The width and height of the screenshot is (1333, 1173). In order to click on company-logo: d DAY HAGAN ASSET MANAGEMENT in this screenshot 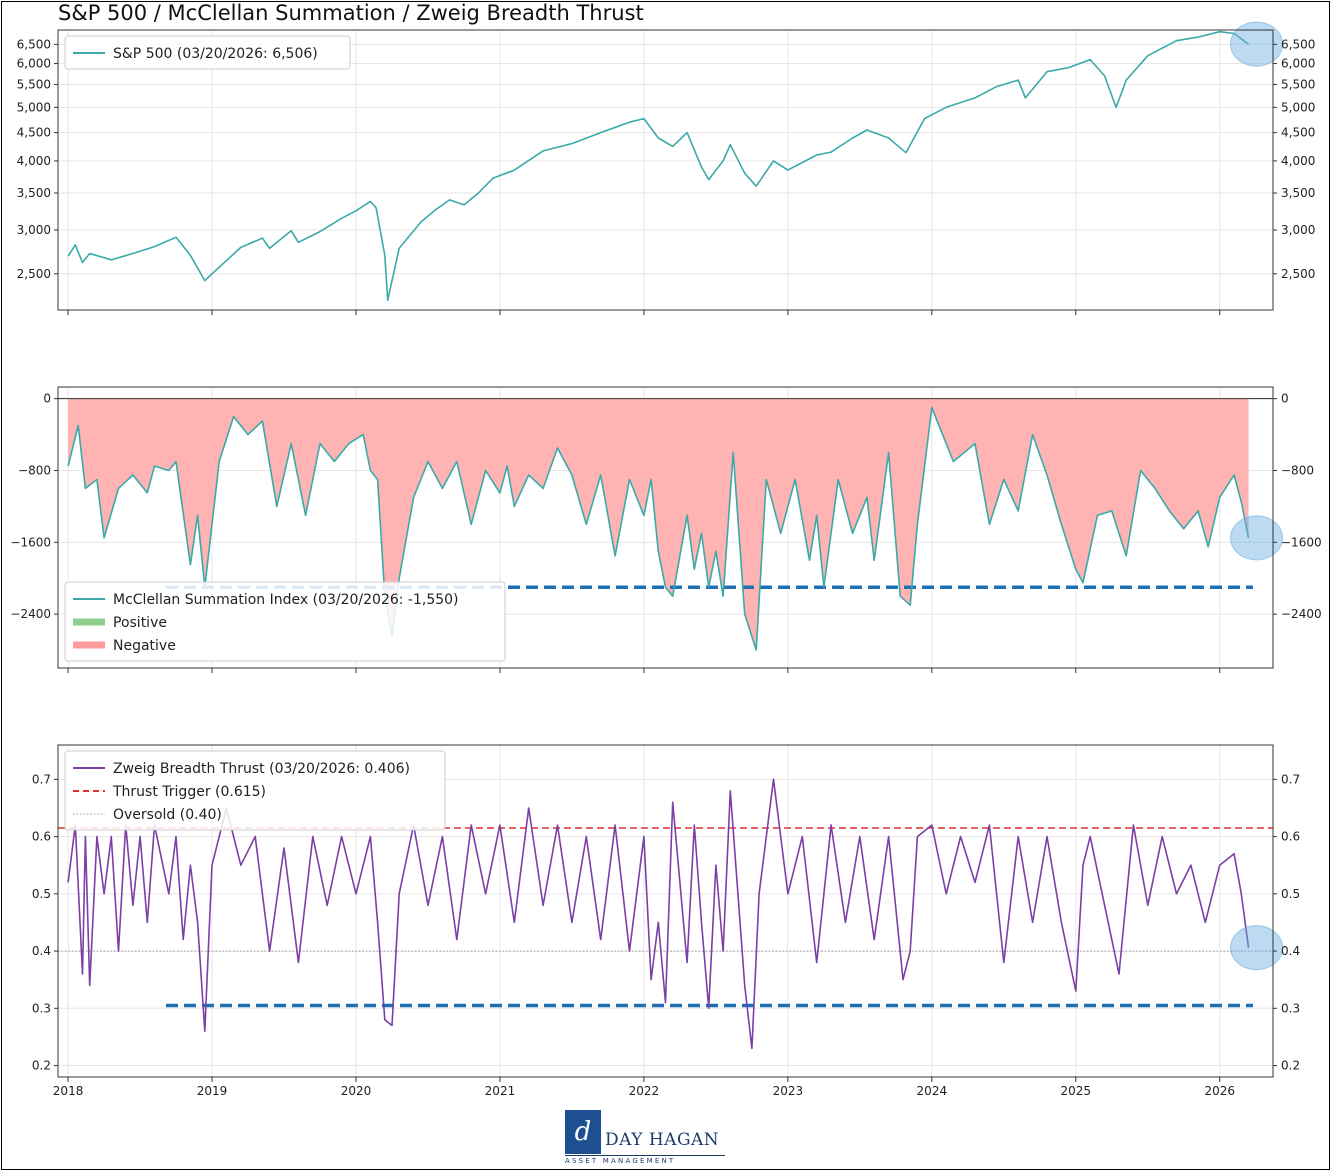, I will do `click(650, 1140)`.